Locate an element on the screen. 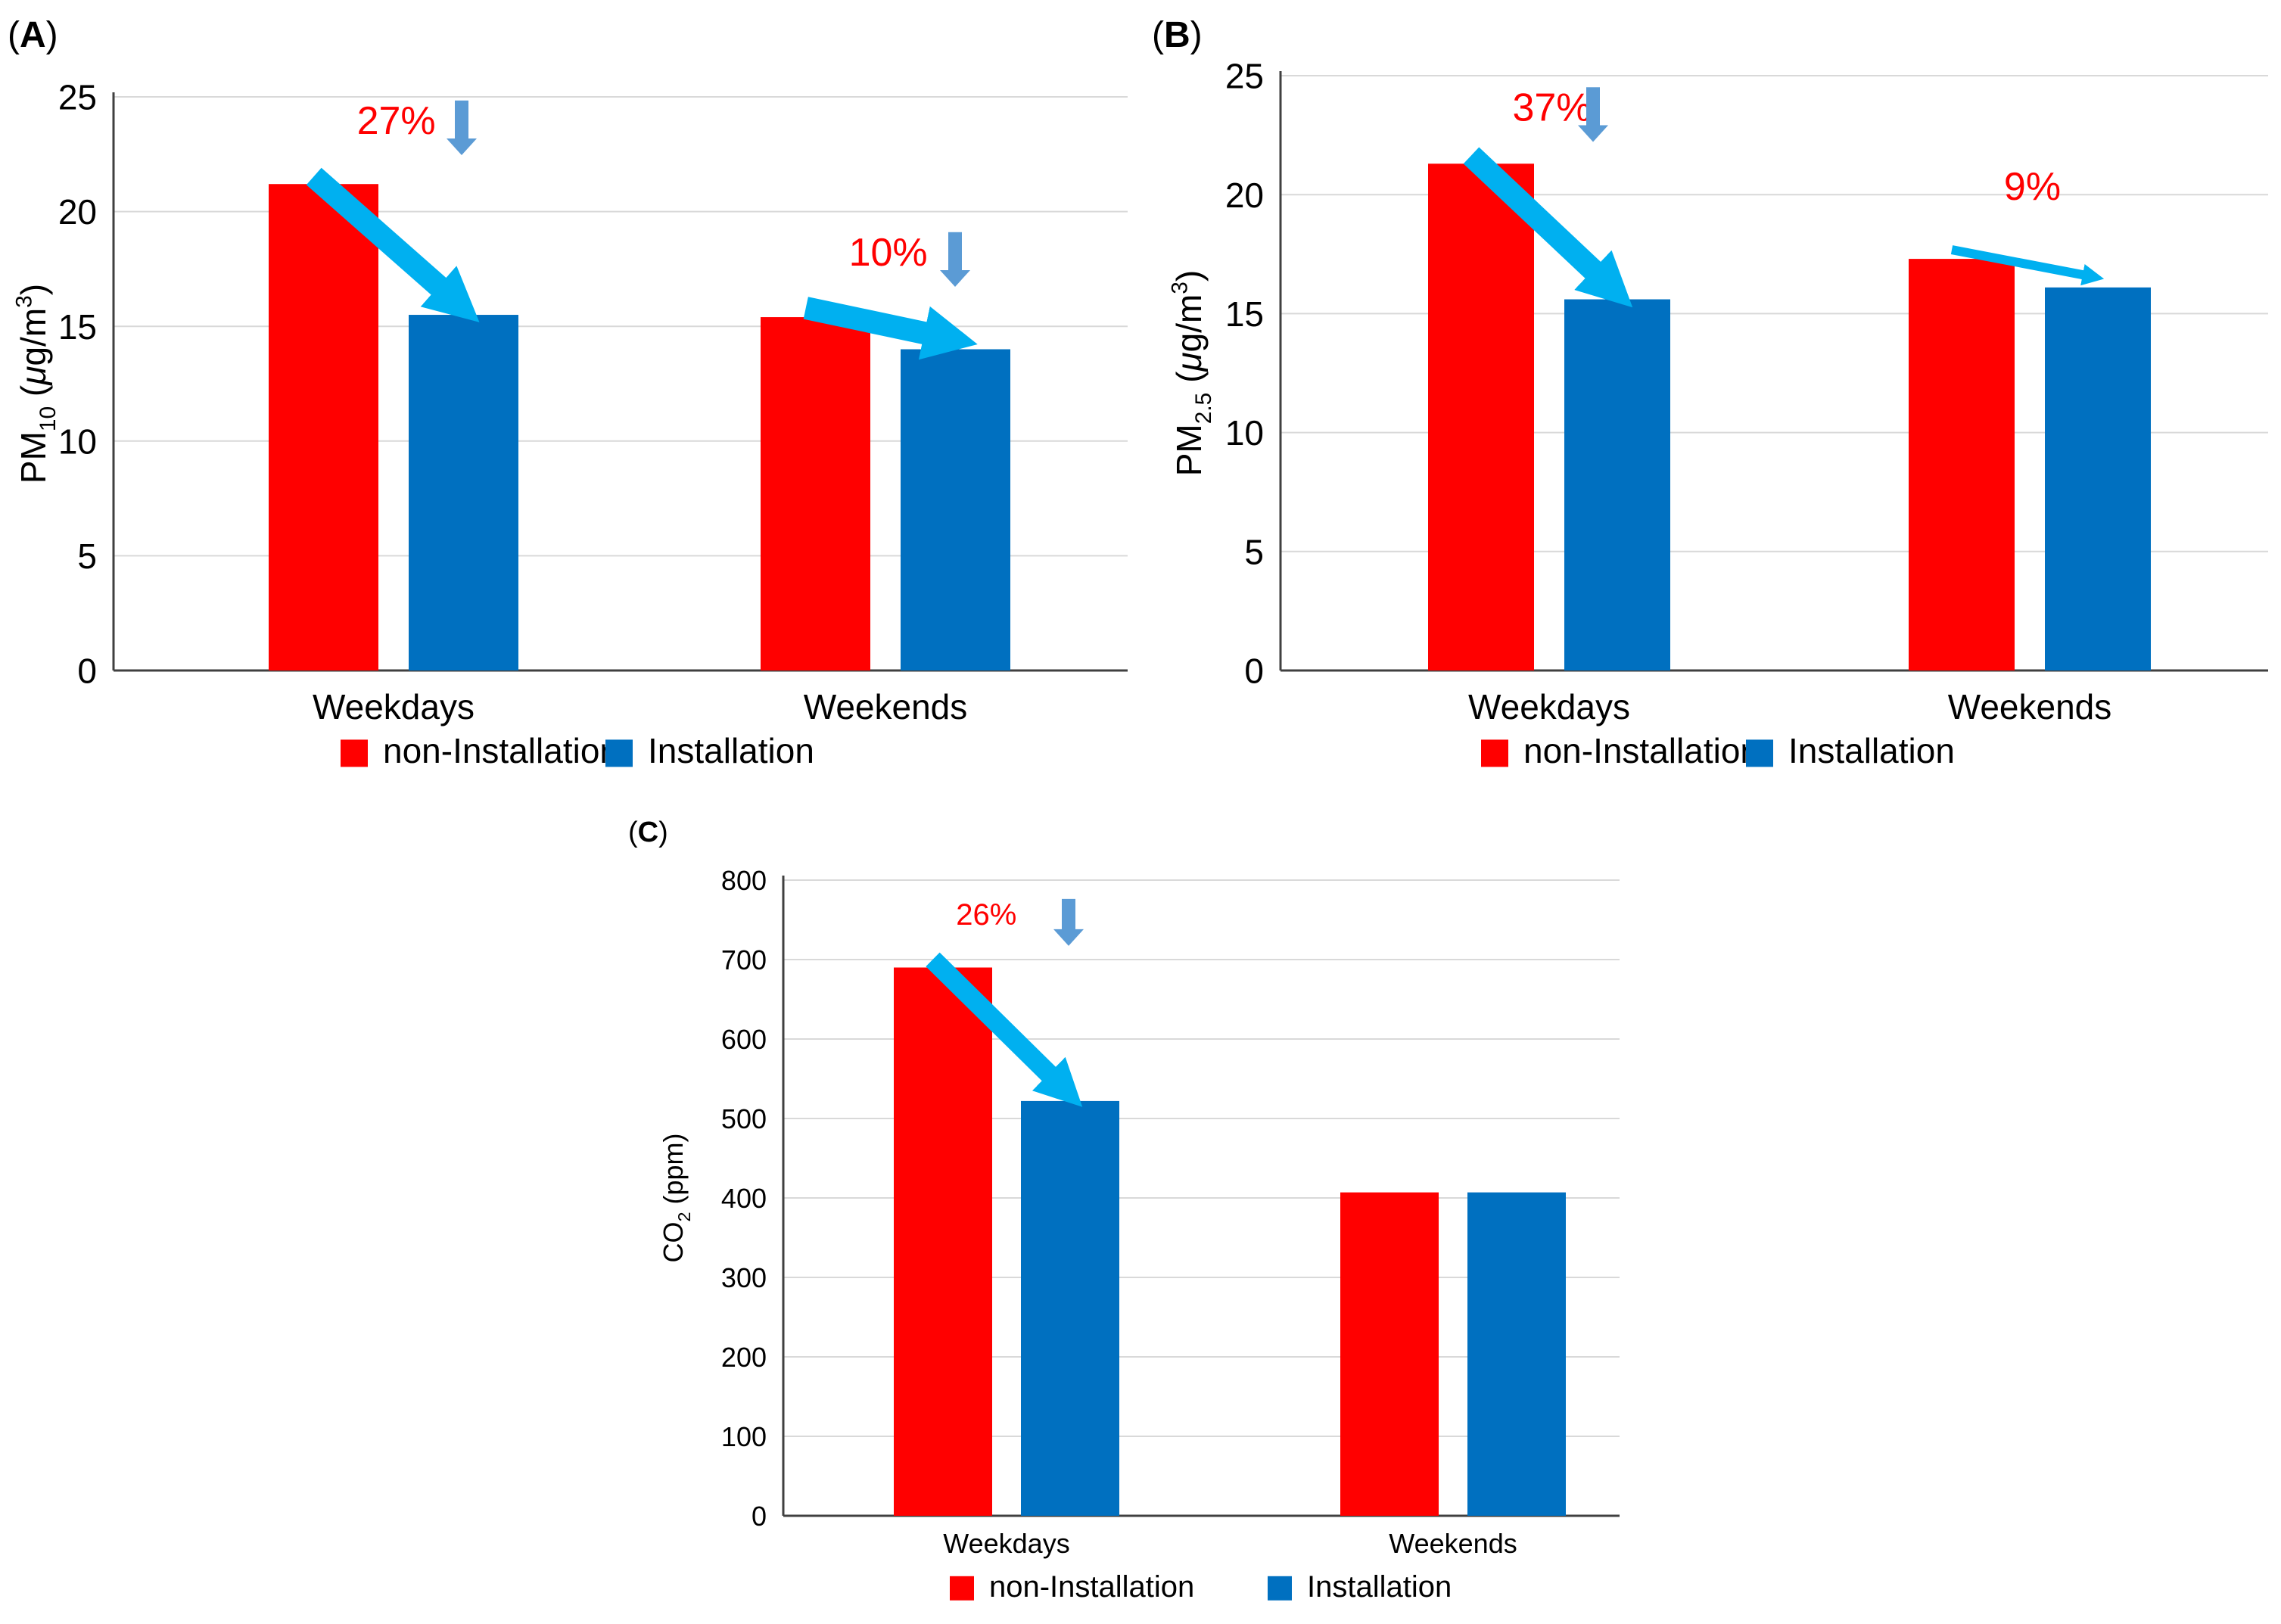 The width and height of the screenshot is (2281, 1624). y-tick-label: 300 is located at coordinates (744, 1277).